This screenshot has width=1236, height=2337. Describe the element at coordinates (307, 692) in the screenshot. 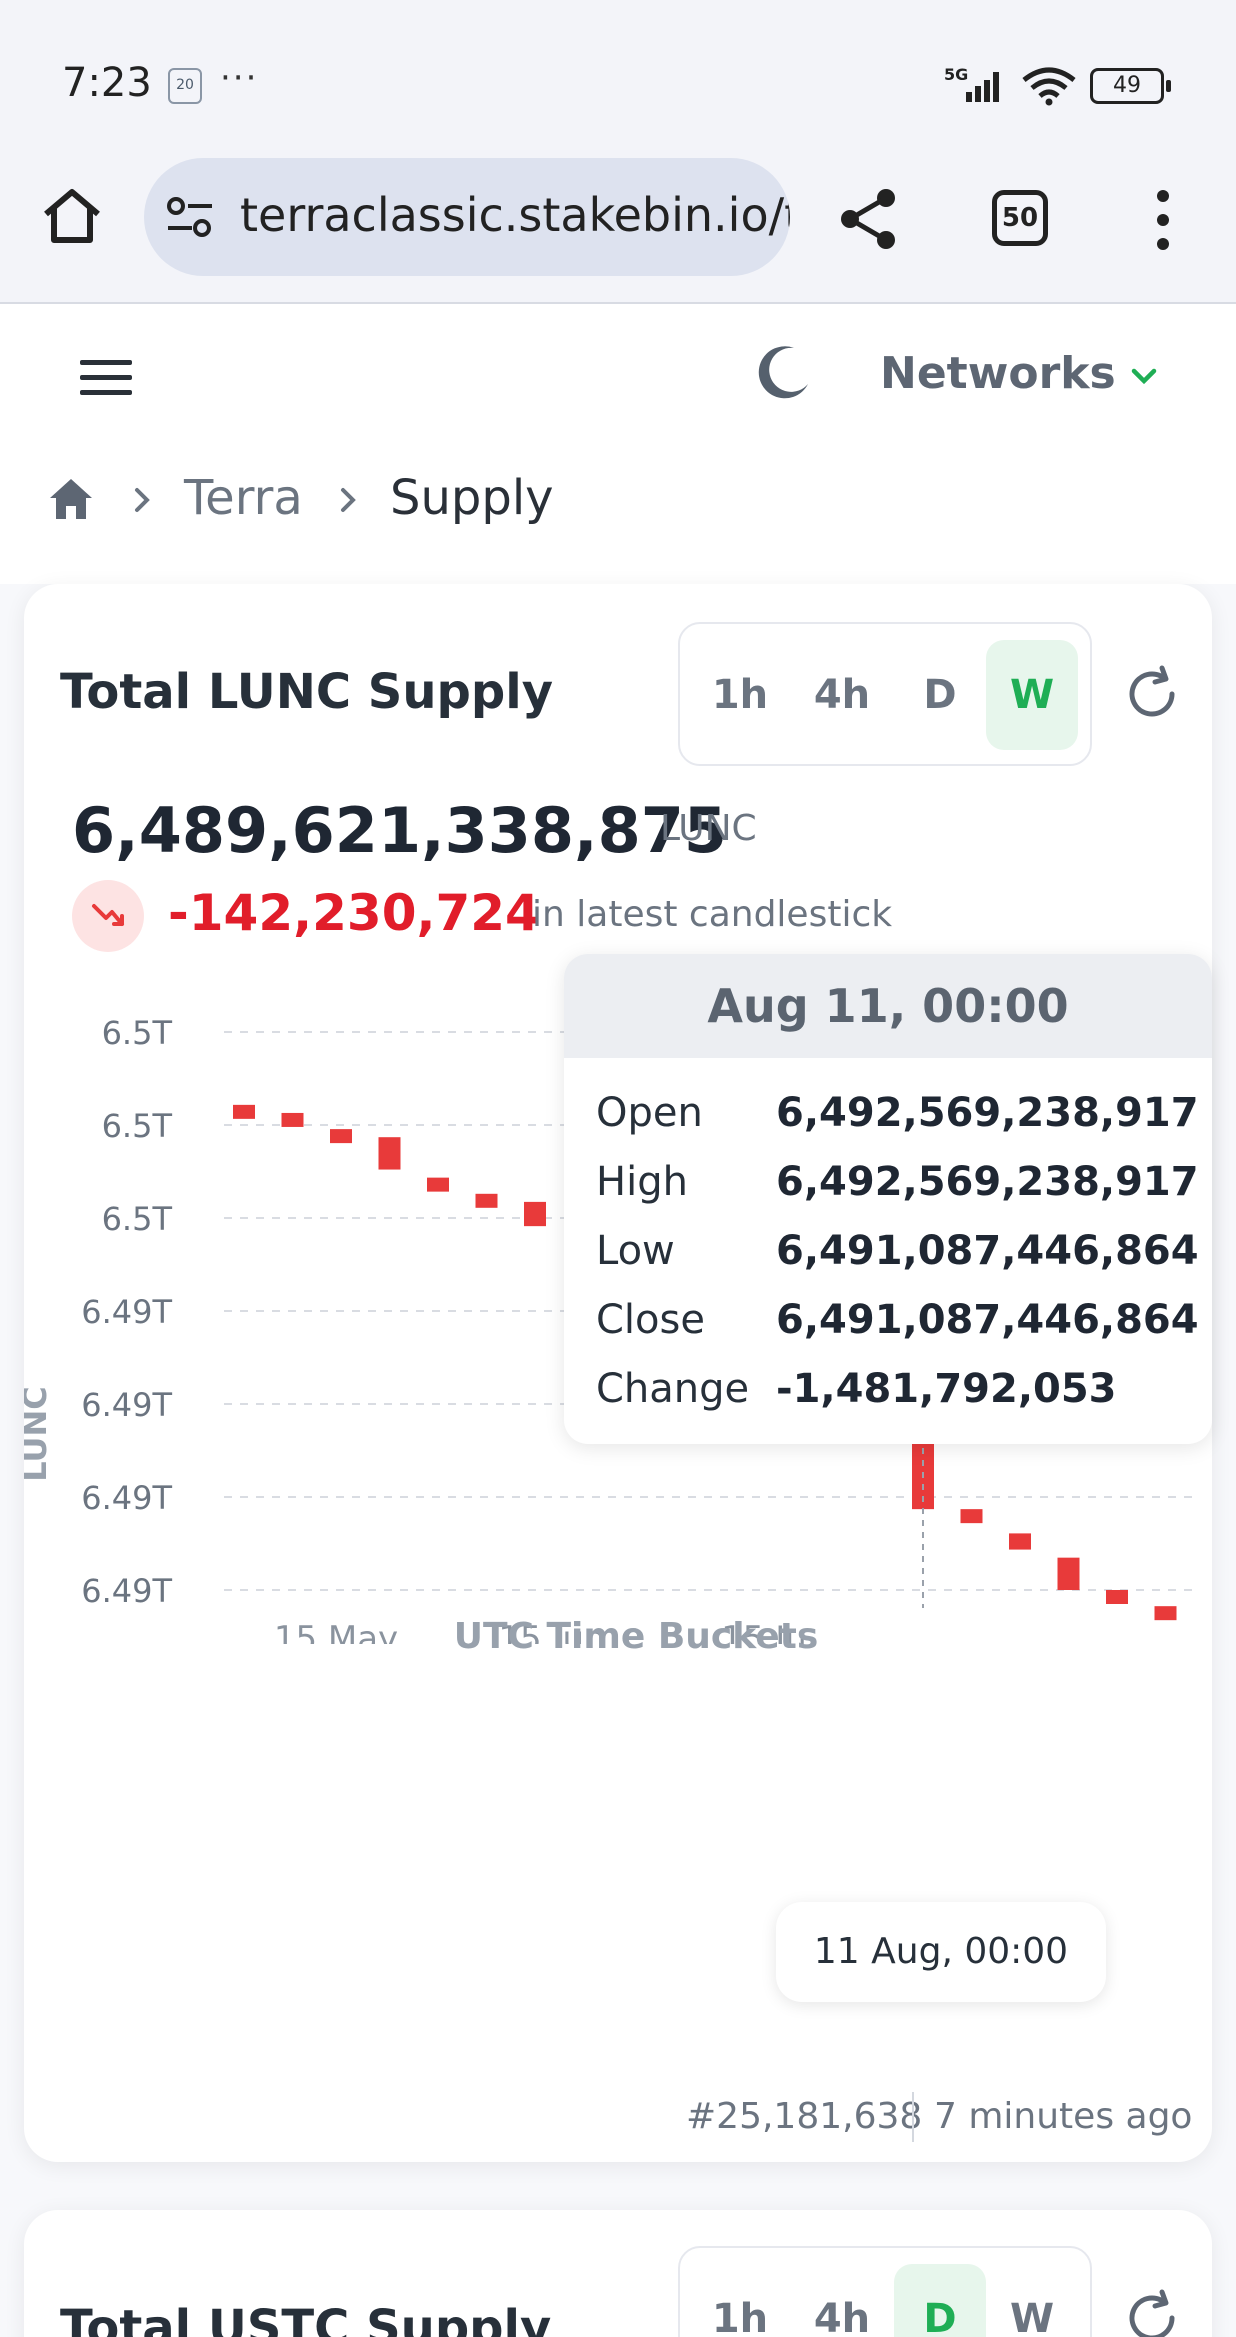

I see `card-title: Total LUNC Supply` at that location.